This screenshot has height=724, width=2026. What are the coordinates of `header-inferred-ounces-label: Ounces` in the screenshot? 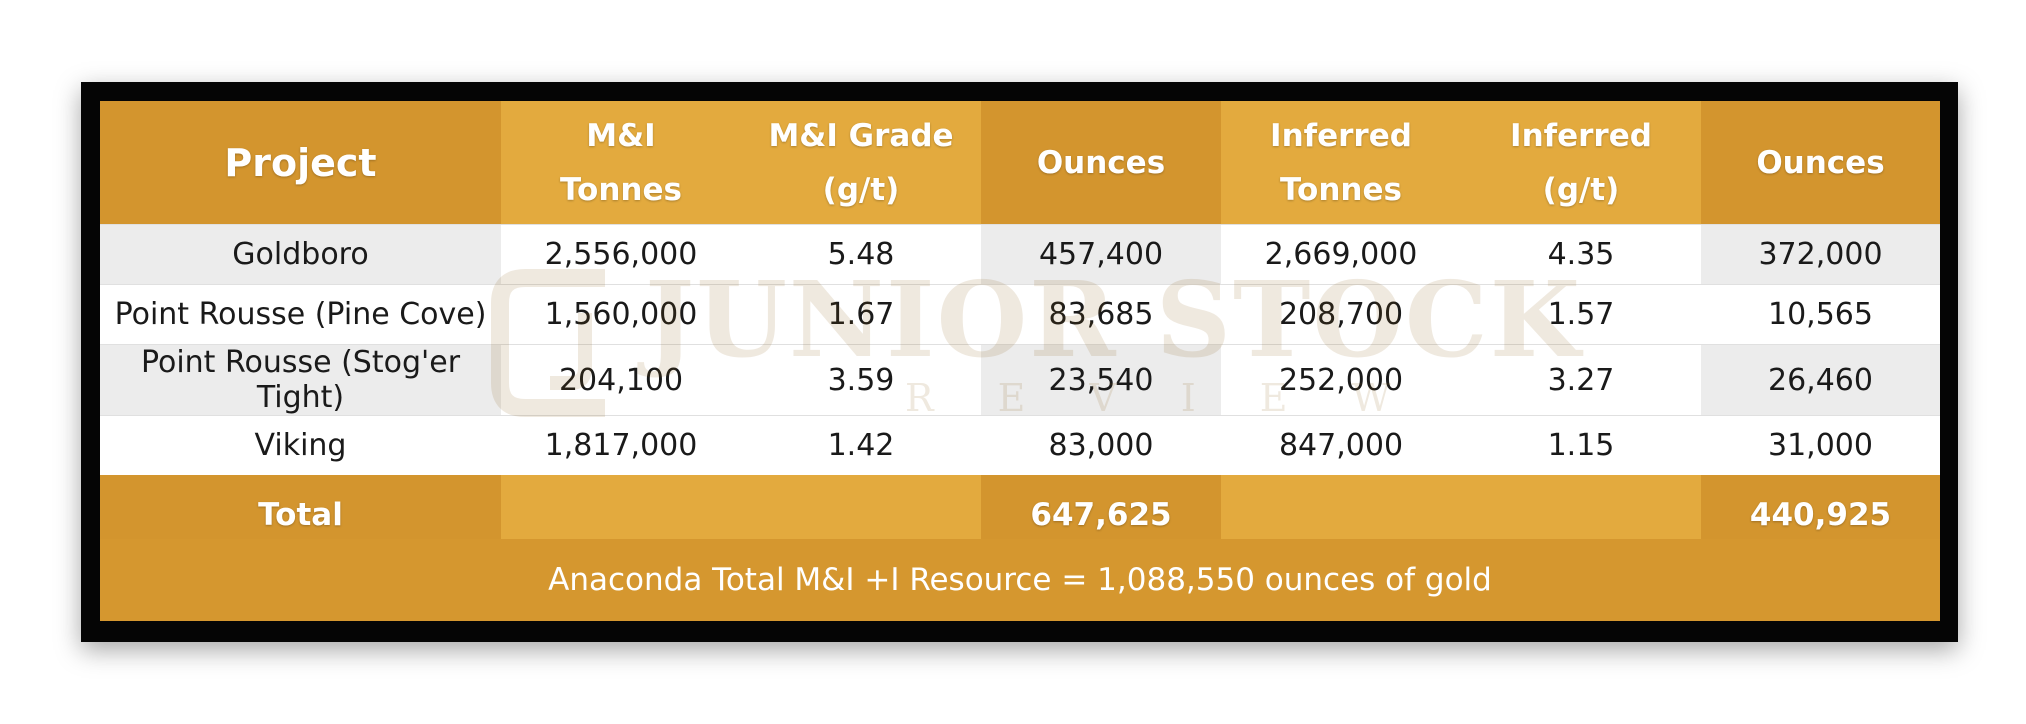 It's located at (1820, 162).